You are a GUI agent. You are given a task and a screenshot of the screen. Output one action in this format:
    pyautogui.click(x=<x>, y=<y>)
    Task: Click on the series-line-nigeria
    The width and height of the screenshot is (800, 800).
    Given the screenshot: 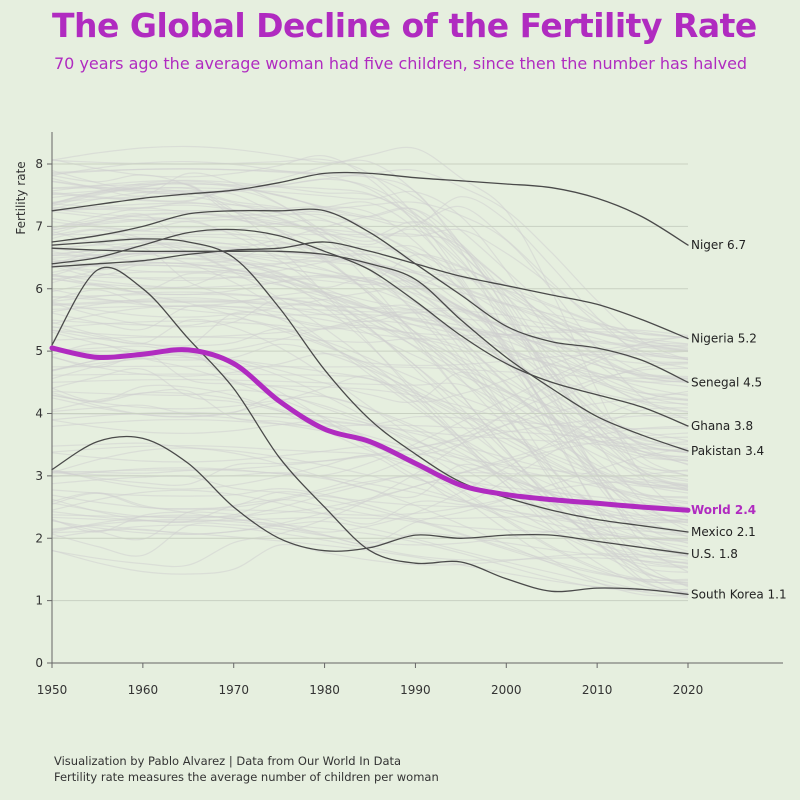 What is the action you would take?
    pyautogui.click(x=370, y=290)
    